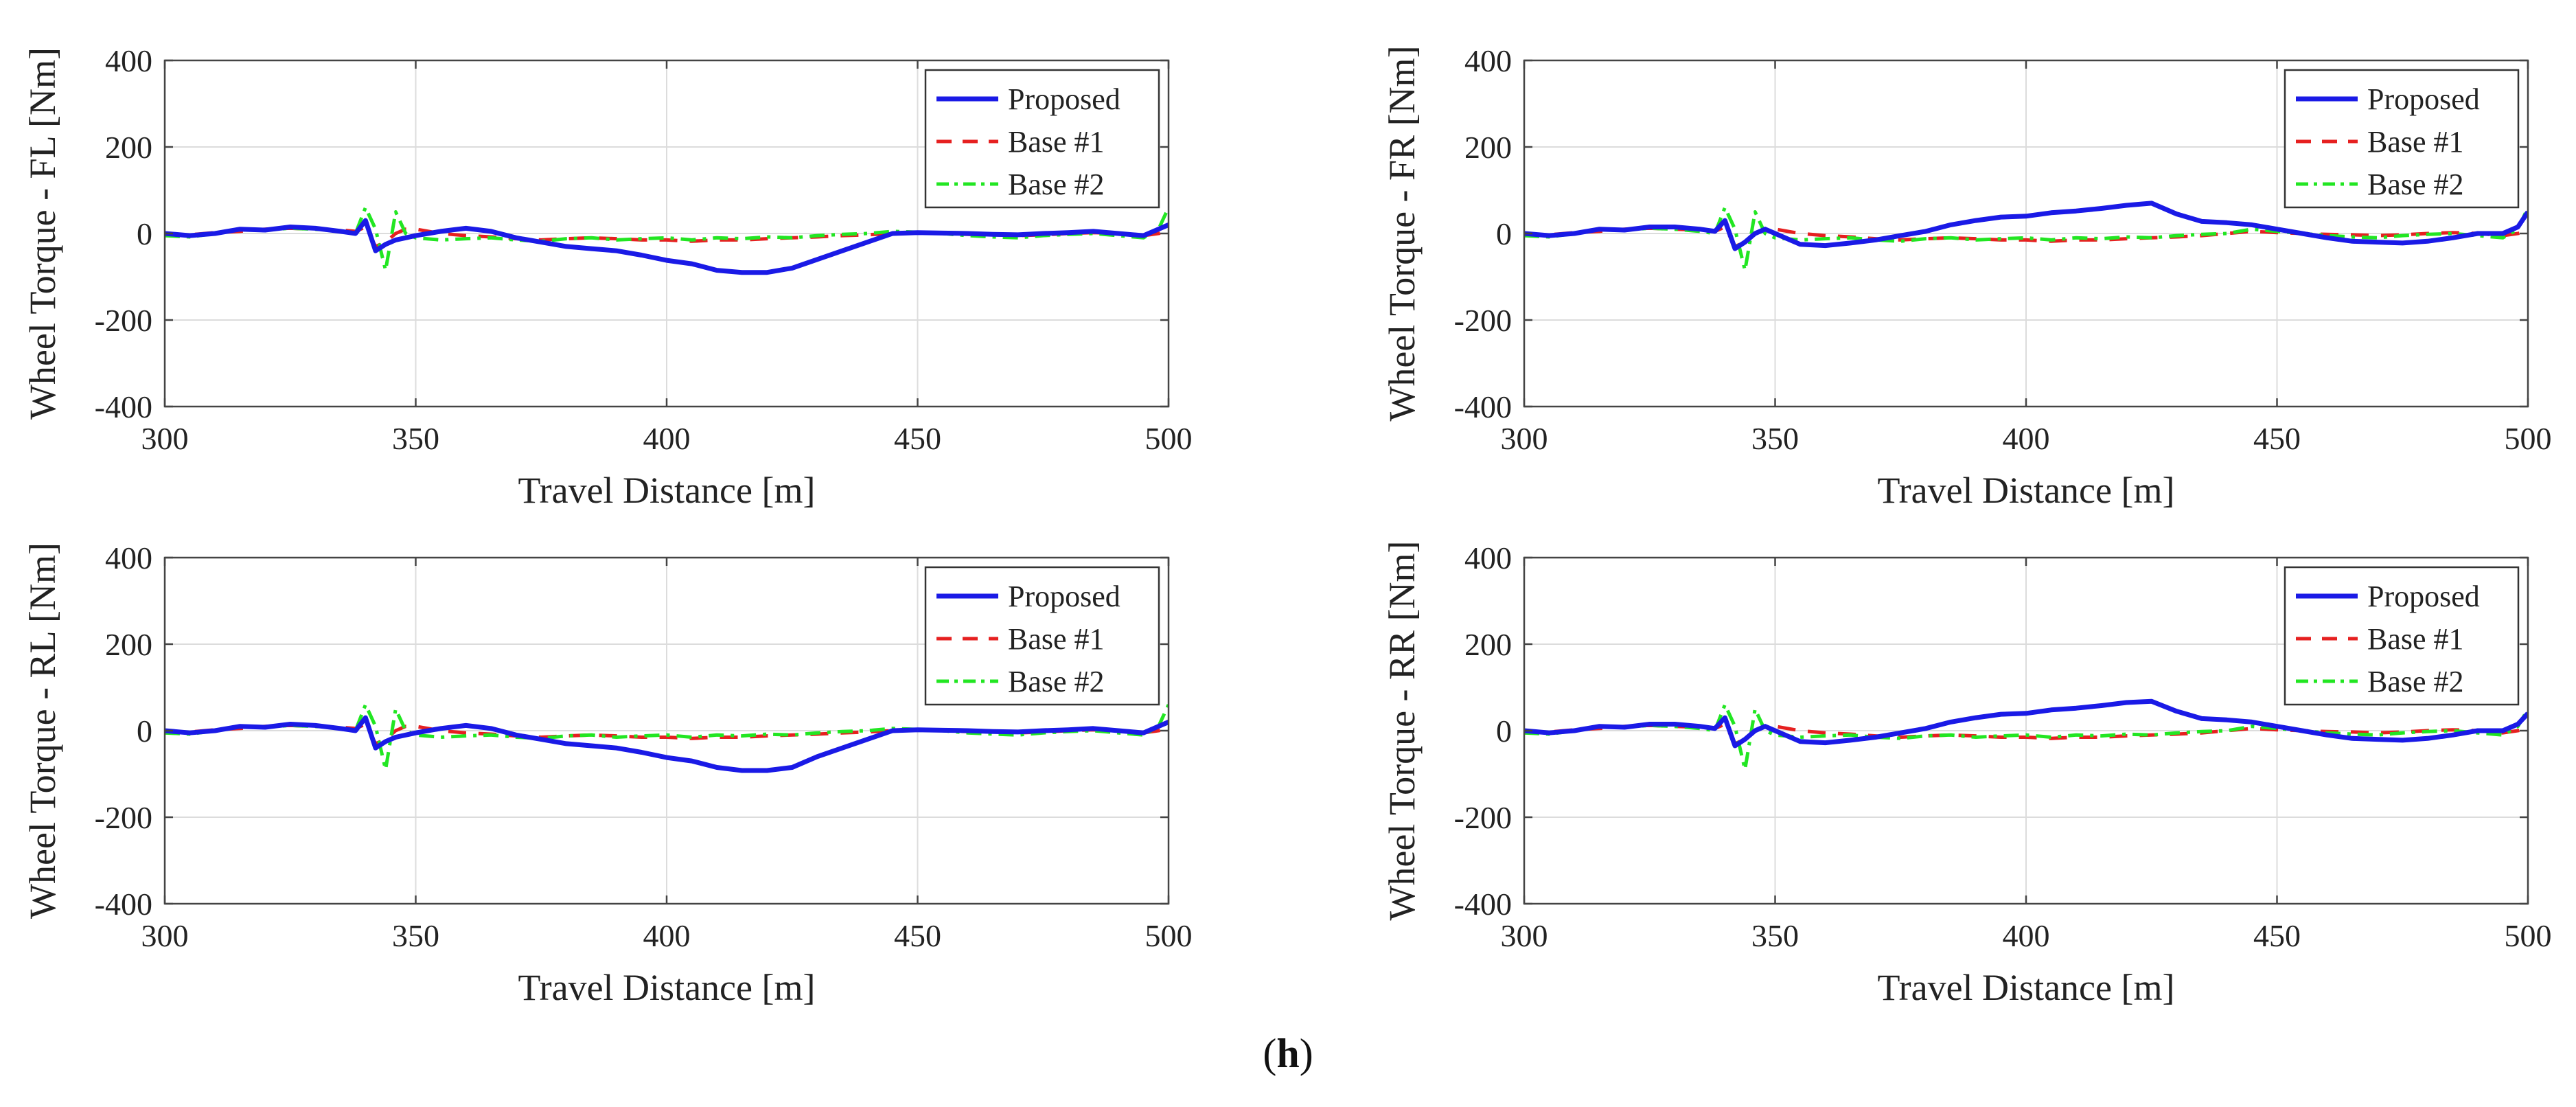 This screenshot has height=1107, width=2576. I want to click on figure-label: (h), so click(1288, 1053).